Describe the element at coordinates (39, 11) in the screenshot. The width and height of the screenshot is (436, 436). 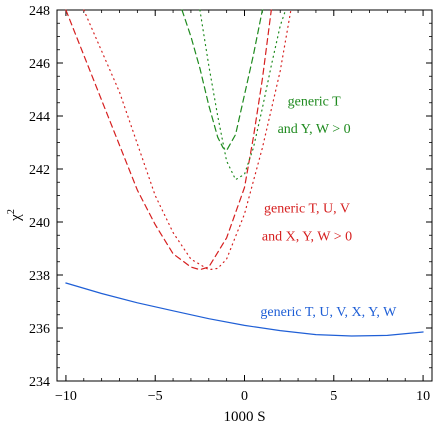
I see `y-tick-label: 248` at that location.